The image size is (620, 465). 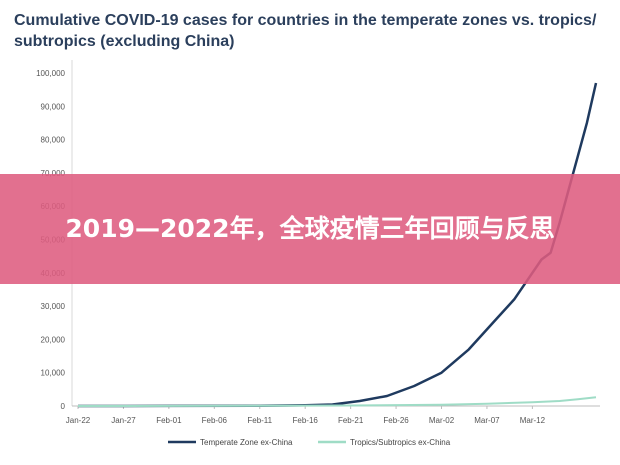 I want to click on legend-label: Tropics/Subtropics ex-China, so click(x=400, y=442).